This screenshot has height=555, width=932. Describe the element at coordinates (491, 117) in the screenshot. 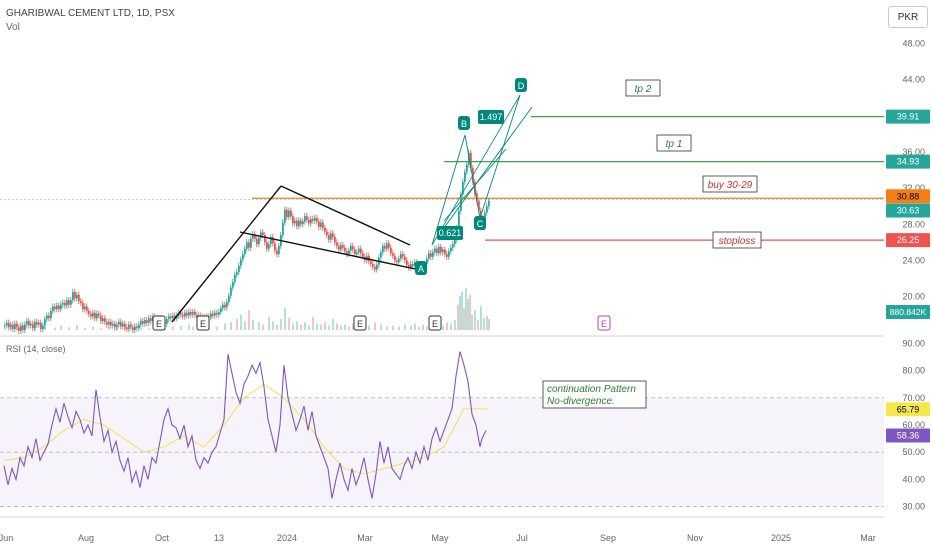

I see `ratio-bg` at that location.